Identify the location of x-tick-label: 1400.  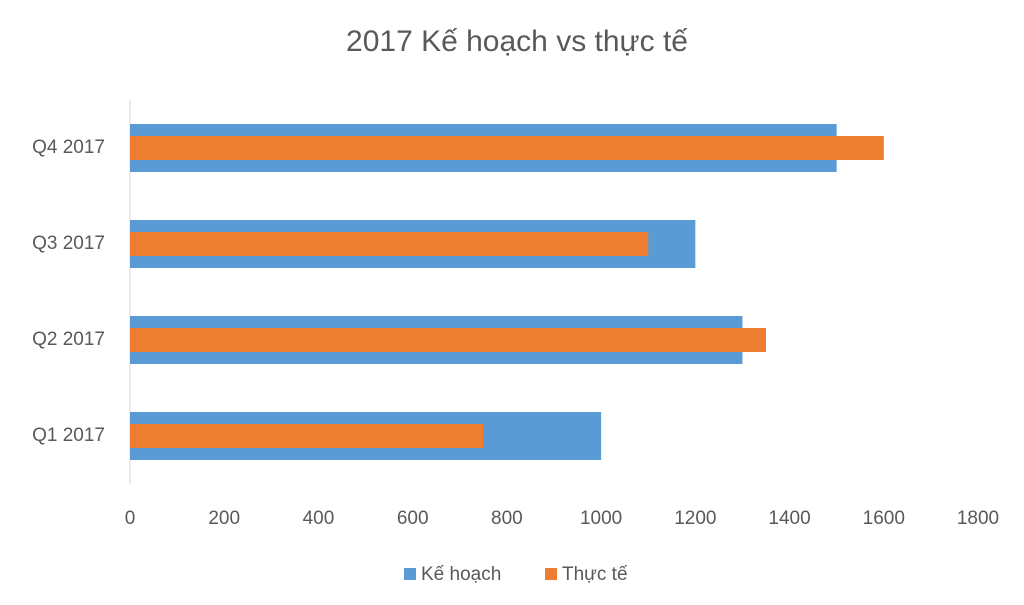
(789, 518).